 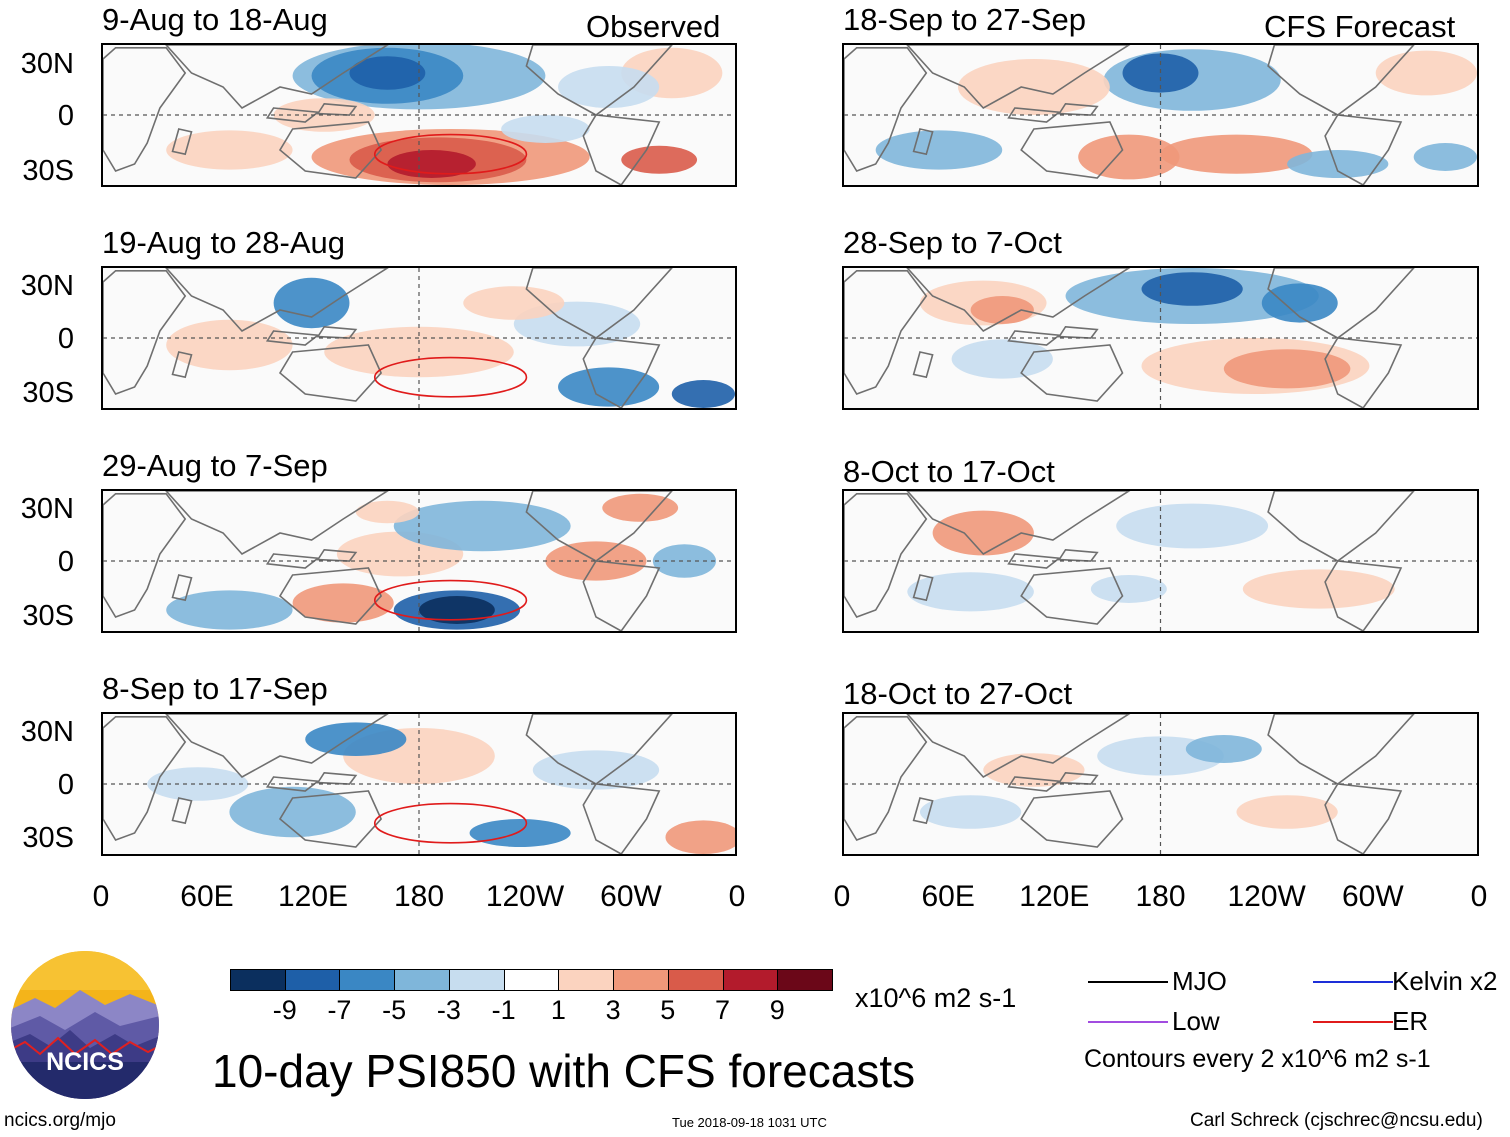 I want to click on footer-author: Carl Schreck (cjschrec@ncsu.edu), so click(x=1336, y=1120).